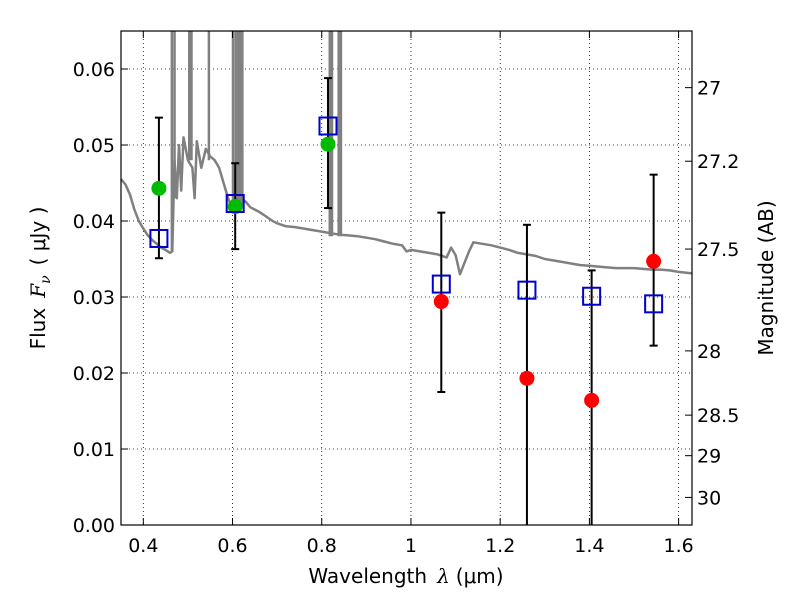  I want to click on magnitude-tick-label: 27, so click(709, 89).